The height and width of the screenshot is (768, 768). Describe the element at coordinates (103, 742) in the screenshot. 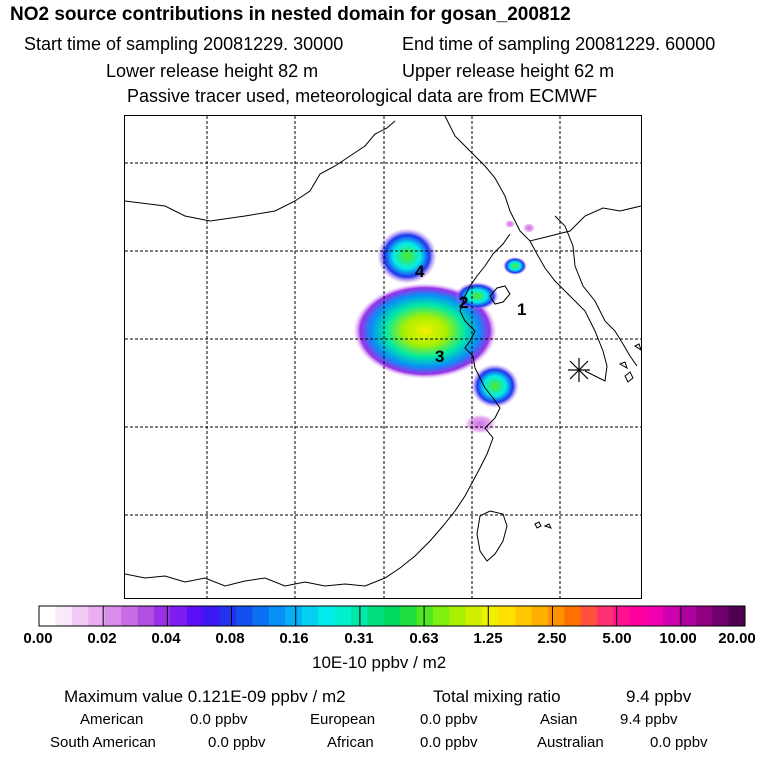

I see `region-name: South American` at that location.